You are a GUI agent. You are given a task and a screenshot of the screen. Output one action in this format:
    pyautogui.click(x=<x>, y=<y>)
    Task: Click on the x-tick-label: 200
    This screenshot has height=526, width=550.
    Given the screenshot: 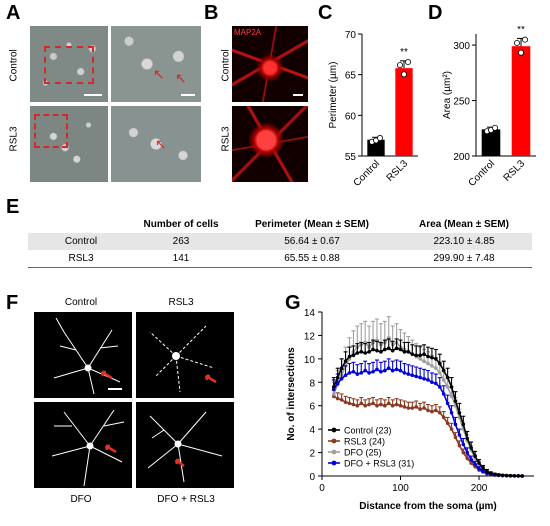 What is the action you would take?
    pyautogui.click(x=479, y=488)
    